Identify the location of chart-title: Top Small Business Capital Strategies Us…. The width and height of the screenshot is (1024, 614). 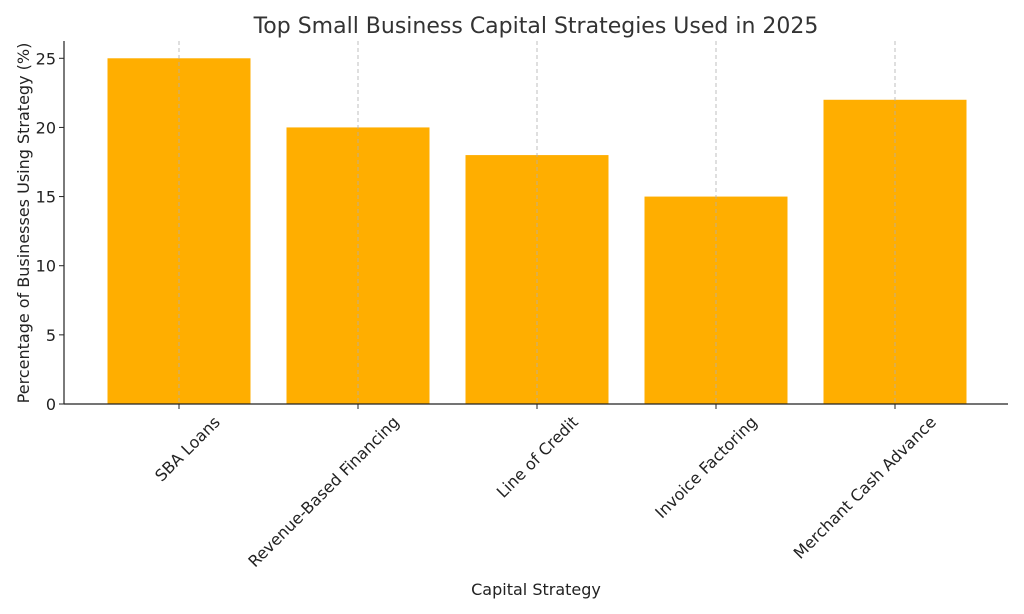
(536, 26).